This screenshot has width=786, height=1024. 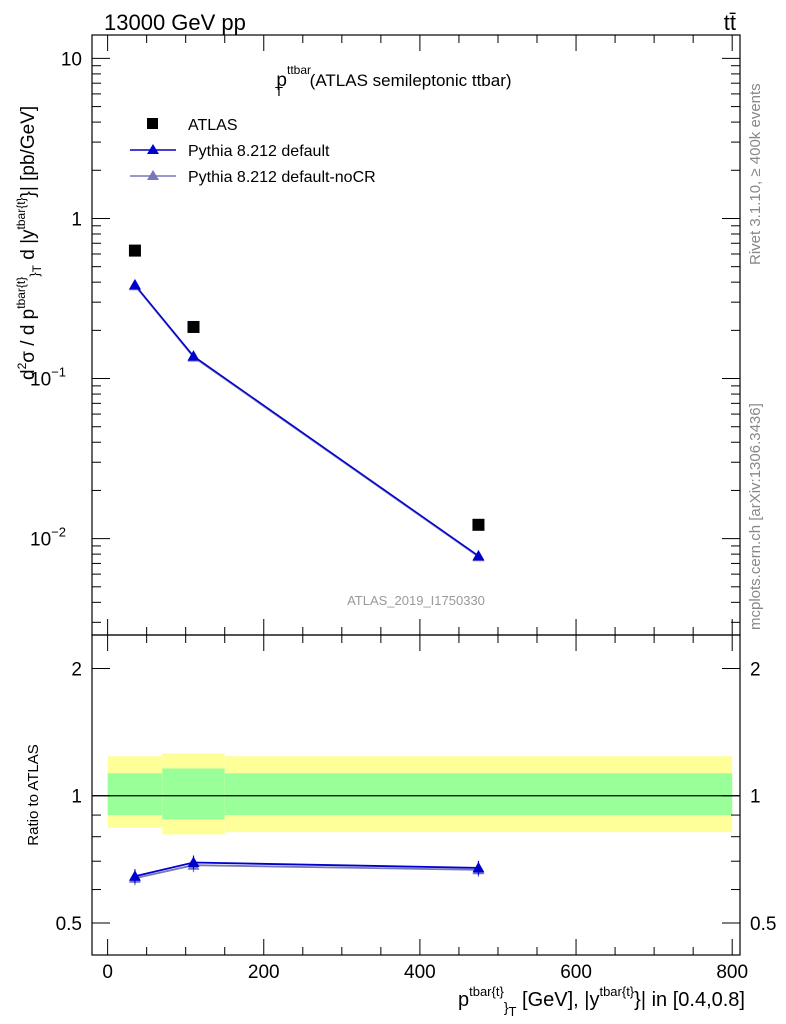 What do you see at coordinates (763, 924) in the screenshot?
I see `ratio-y-tick-label-right: 0.5` at bounding box center [763, 924].